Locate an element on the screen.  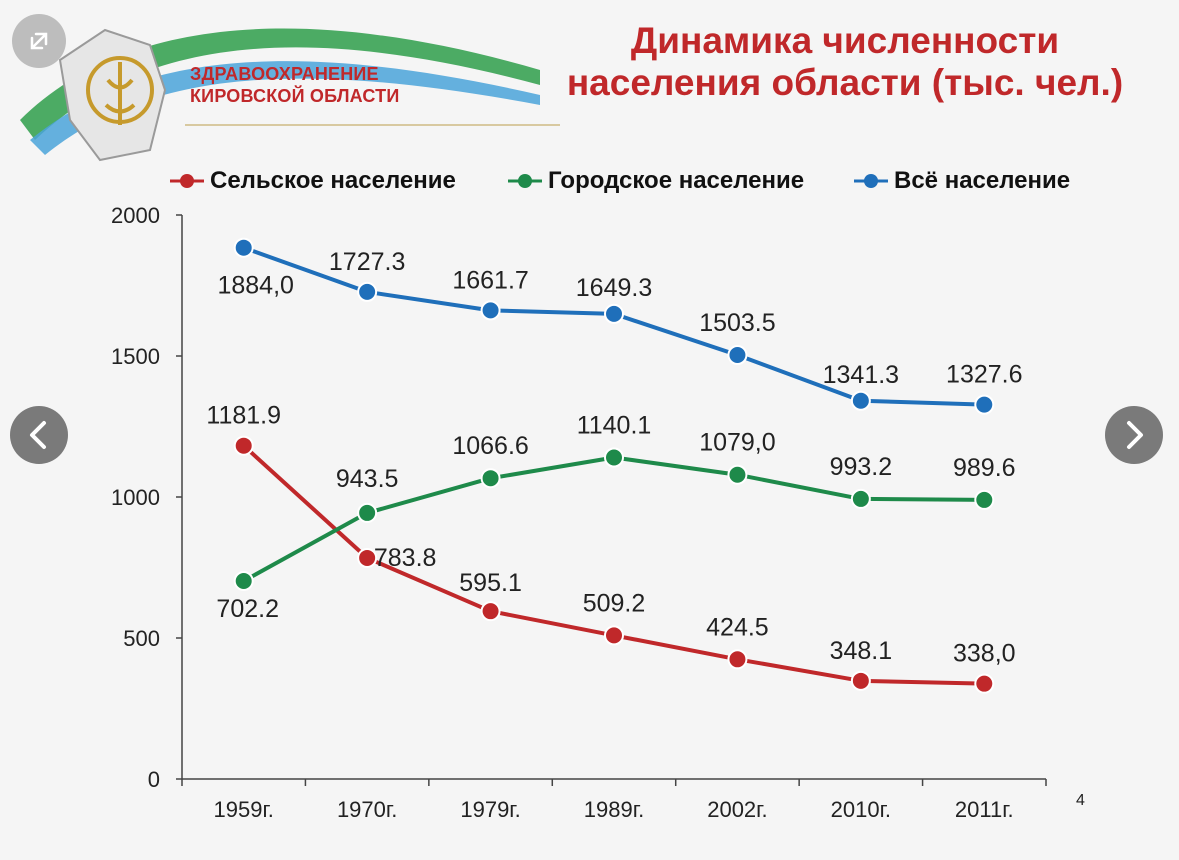
next-slide-button is located at coordinates (1134, 435).